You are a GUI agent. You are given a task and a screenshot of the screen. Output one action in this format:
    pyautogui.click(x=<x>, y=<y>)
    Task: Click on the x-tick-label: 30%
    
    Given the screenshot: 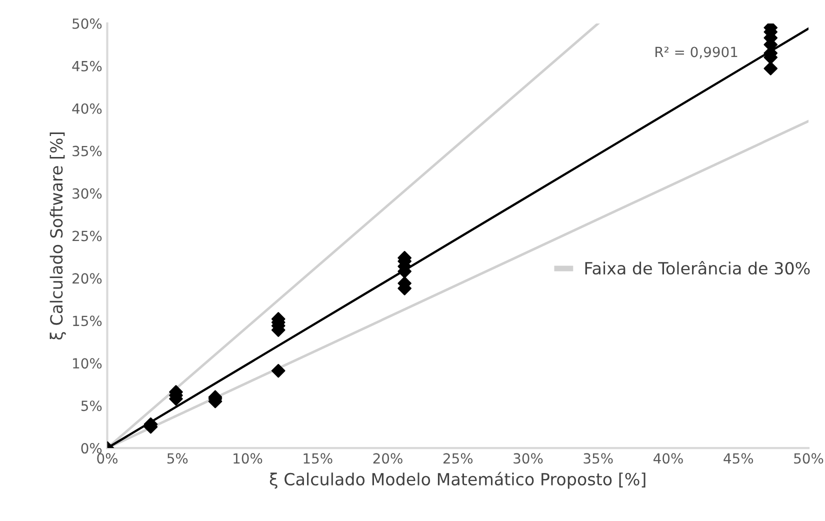 What is the action you would take?
    pyautogui.click(x=528, y=458)
    